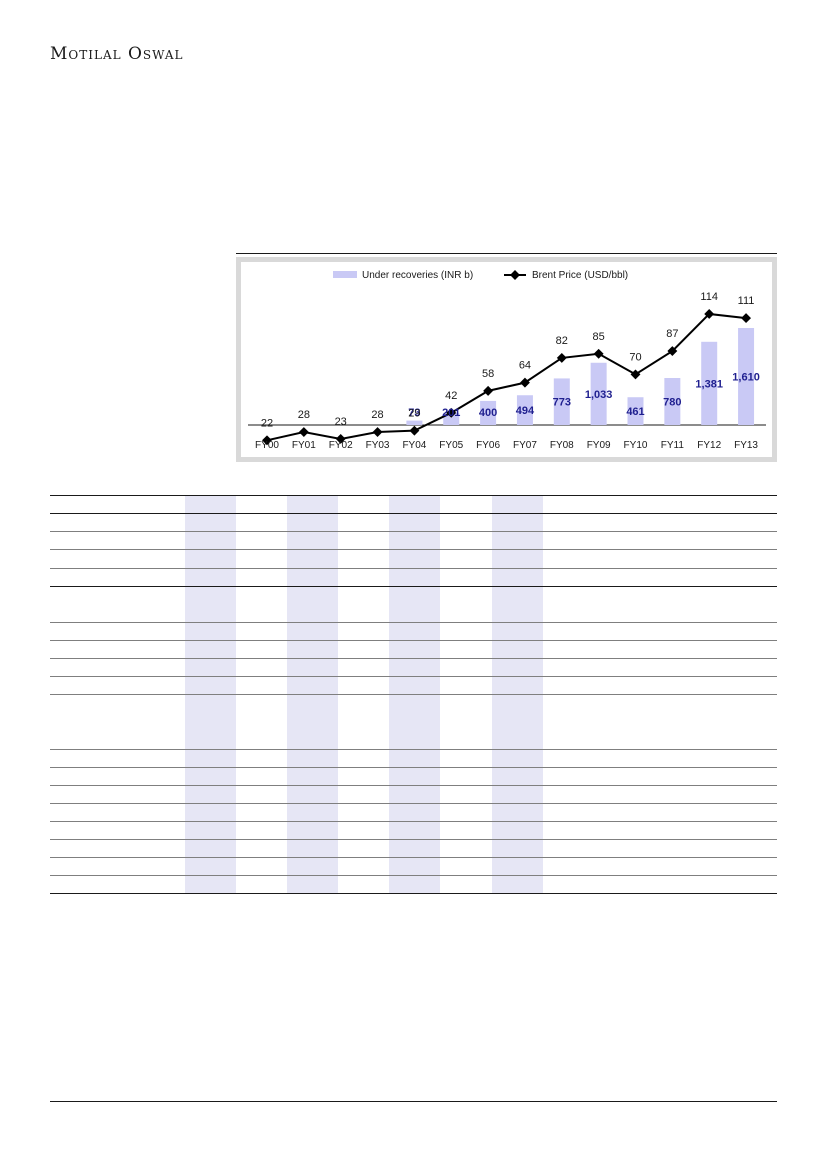 Image resolution: width=826 pixels, height=1169 pixels. I want to click on bar-value-label: 773, so click(562, 403).